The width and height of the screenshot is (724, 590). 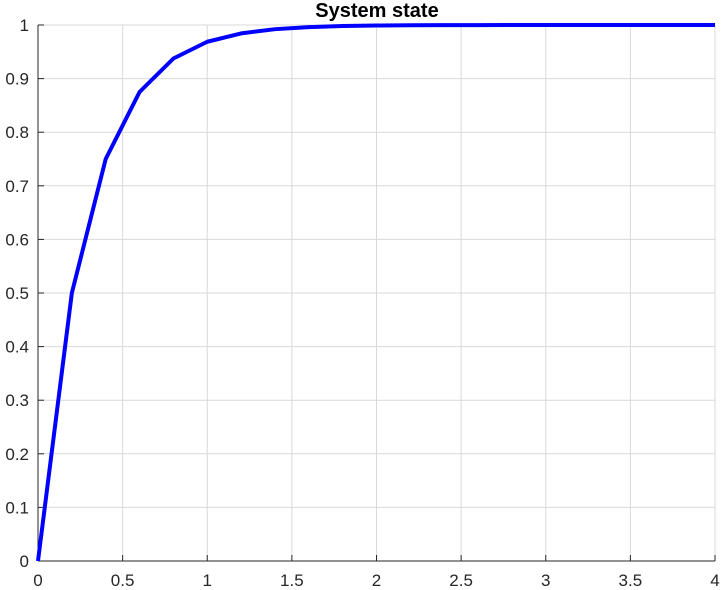 What do you see at coordinates (292, 580) in the screenshot?
I see `x-tick-label: 1.5` at bounding box center [292, 580].